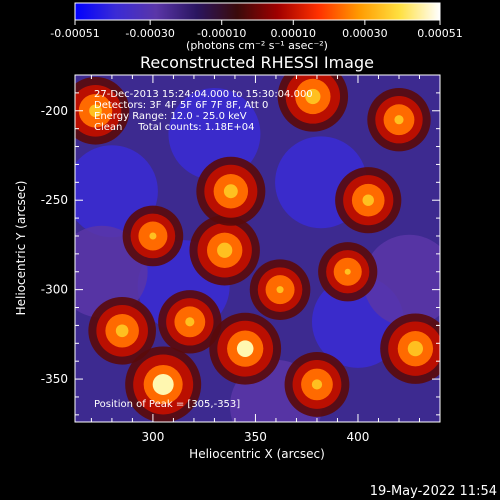 Image resolution: width=500 pixels, height=500 pixels. I want to click on colorbar-tick-label: 0.00051, so click(440, 33).